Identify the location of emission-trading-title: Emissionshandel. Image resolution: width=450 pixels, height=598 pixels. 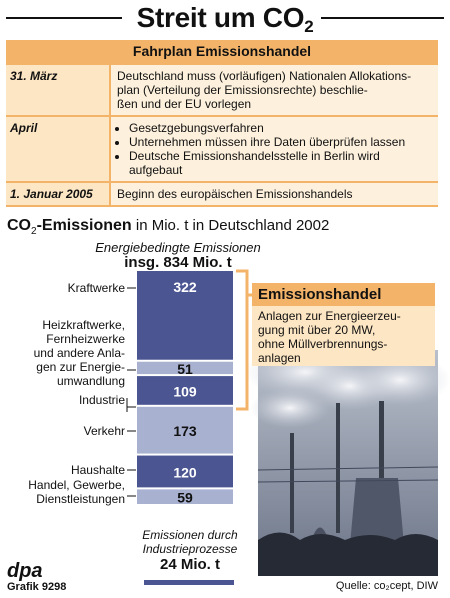
(343, 294).